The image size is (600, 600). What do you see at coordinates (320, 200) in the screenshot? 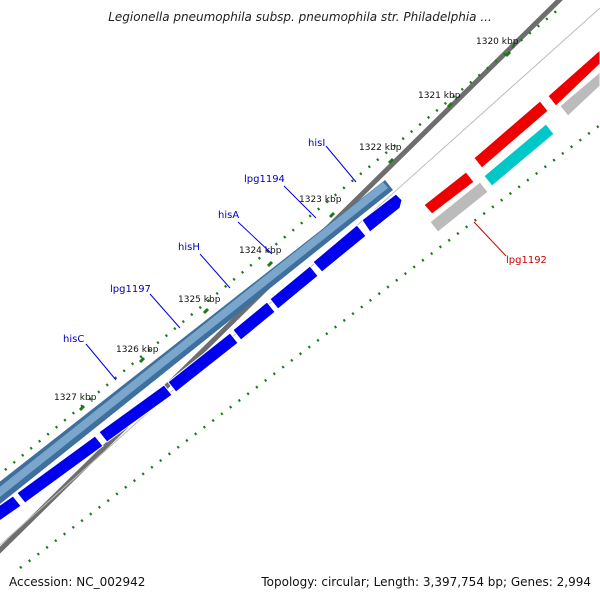
I see `tick-label: 1323 kbp` at bounding box center [320, 200].